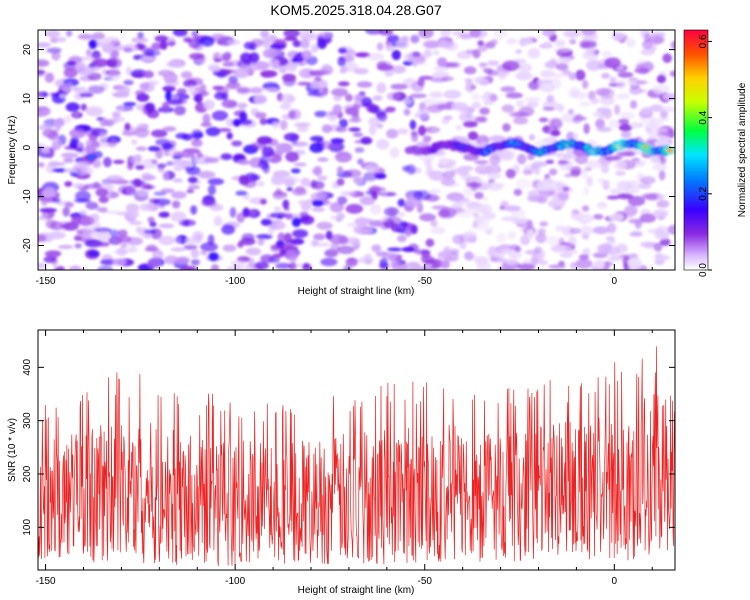  What do you see at coordinates (46, 581) in the screenshot?
I see `x-tick-label: -150` at bounding box center [46, 581].